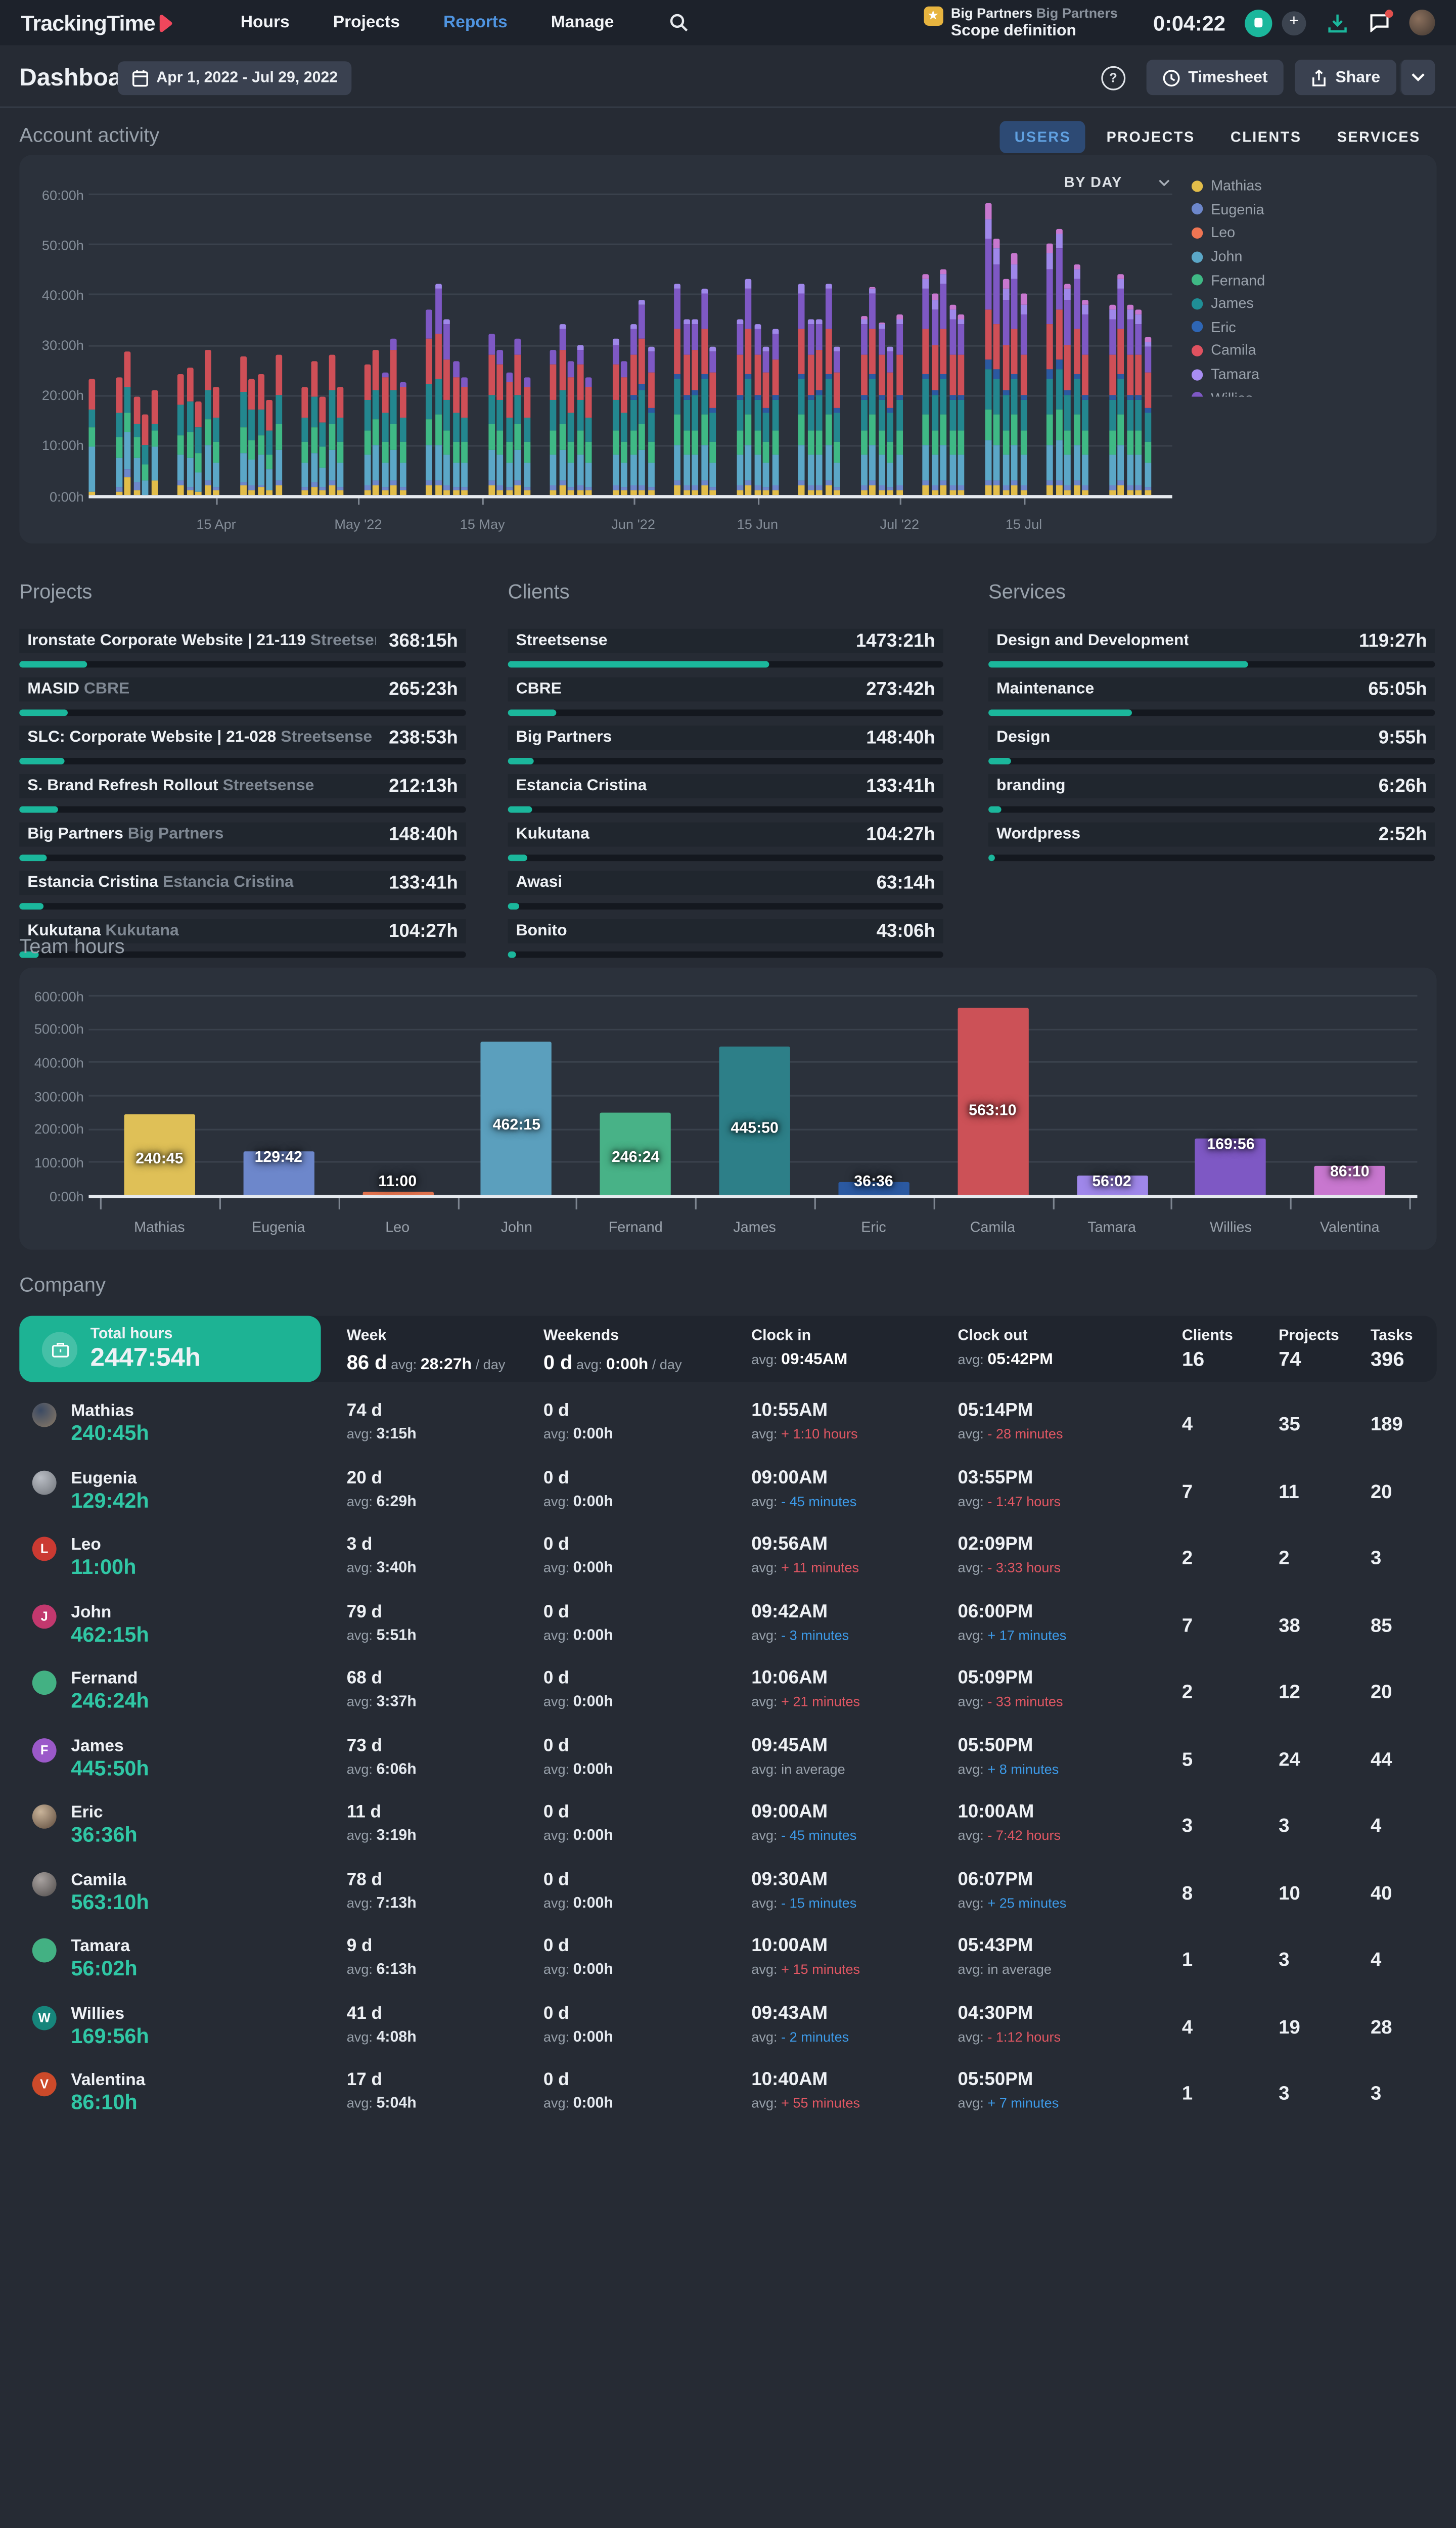 Image resolution: width=1456 pixels, height=2528 pixels. I want to click on legend-item: Eric, so click(1230, 327).